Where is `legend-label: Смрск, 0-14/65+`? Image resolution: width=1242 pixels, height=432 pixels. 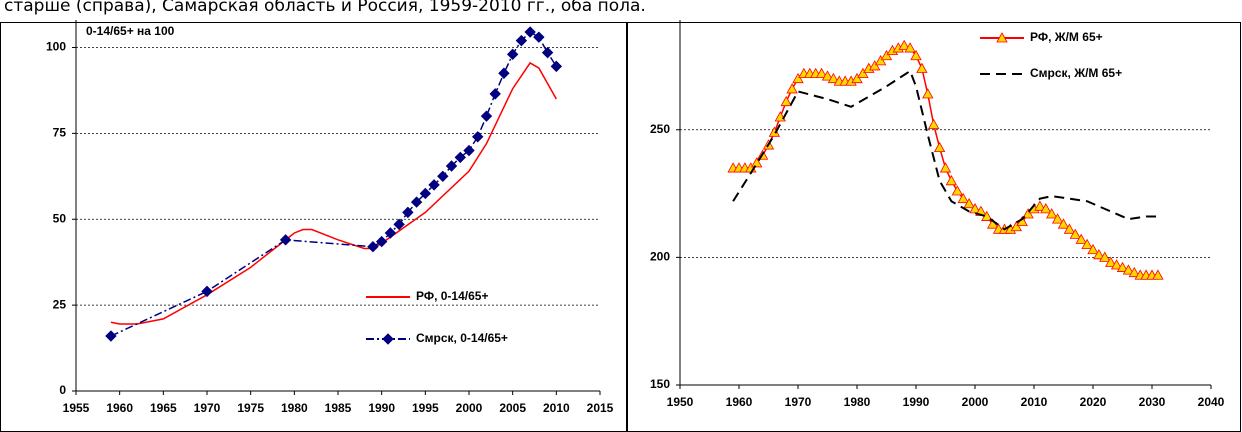 legend-label: Смрск, 0-14/65+ is located at coordinates (462, 338).